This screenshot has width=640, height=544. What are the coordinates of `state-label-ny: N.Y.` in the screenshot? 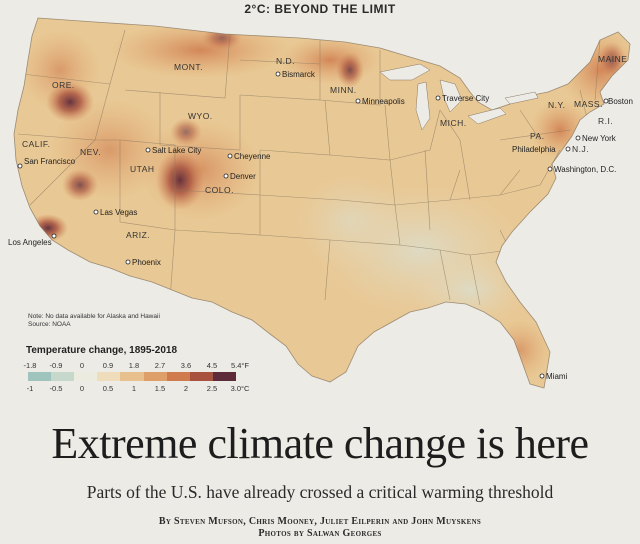 It's located at (556, 105).